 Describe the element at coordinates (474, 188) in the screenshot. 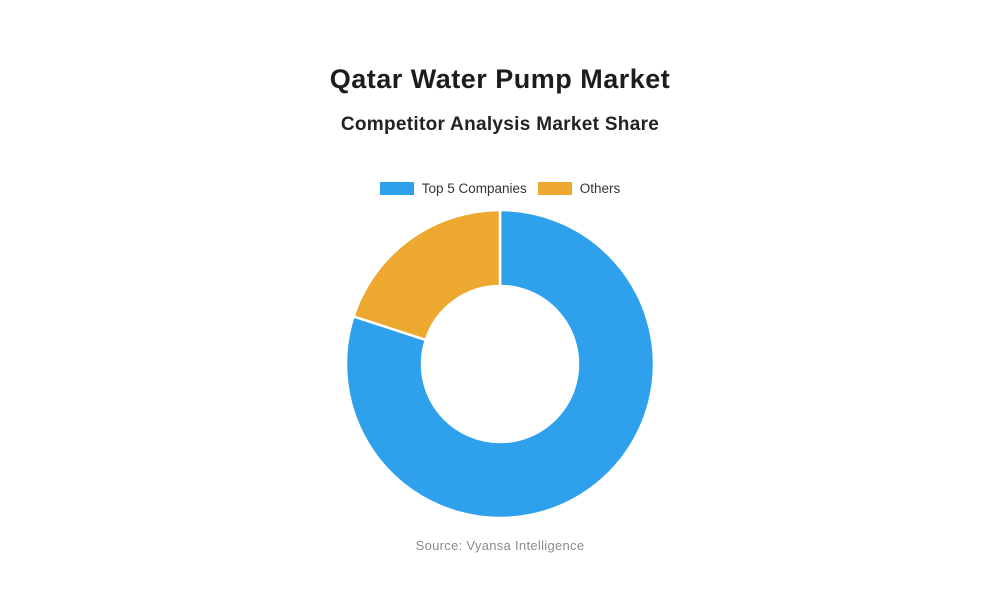

I see `legend-label-top-5-companies: Top 5 Companies` at that location.